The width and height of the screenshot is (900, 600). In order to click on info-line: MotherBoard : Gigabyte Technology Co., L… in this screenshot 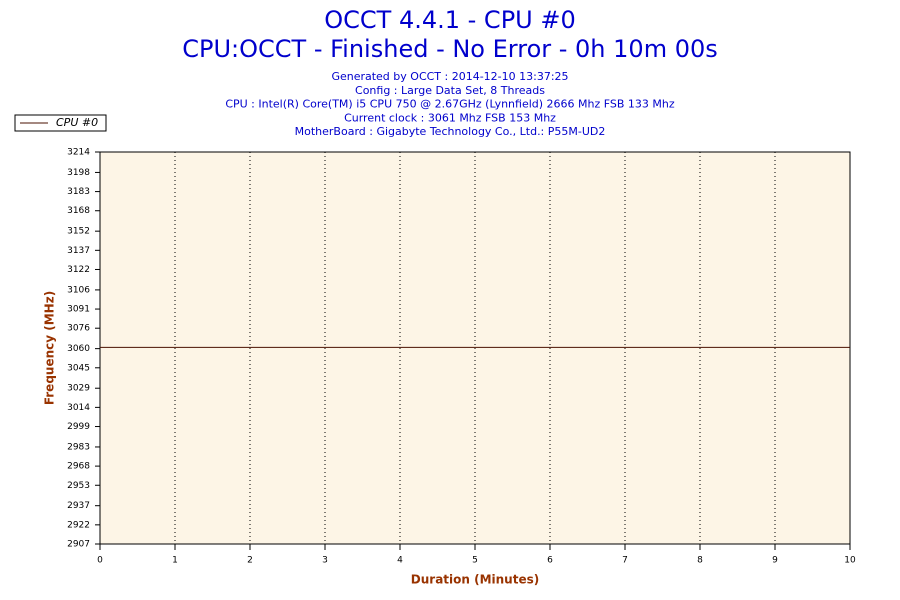, I will do `click(450, 131)`.